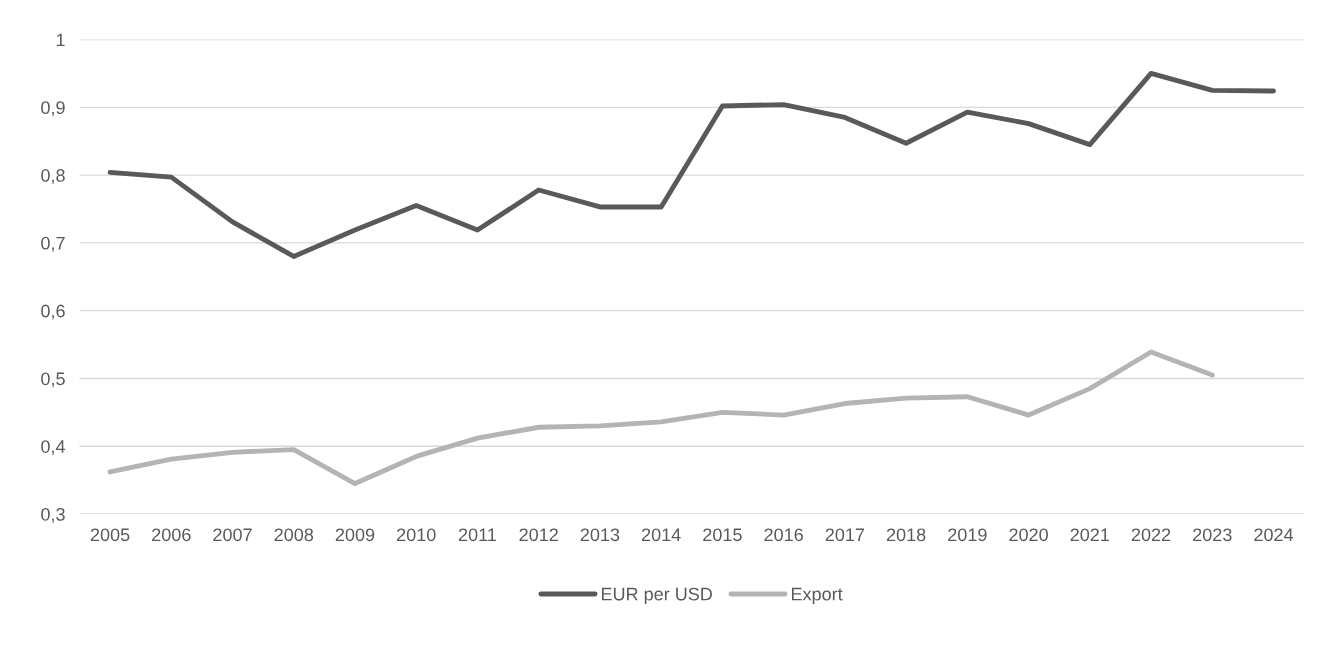  I want to click on x-tick-label: 2006, so click(171, 535).